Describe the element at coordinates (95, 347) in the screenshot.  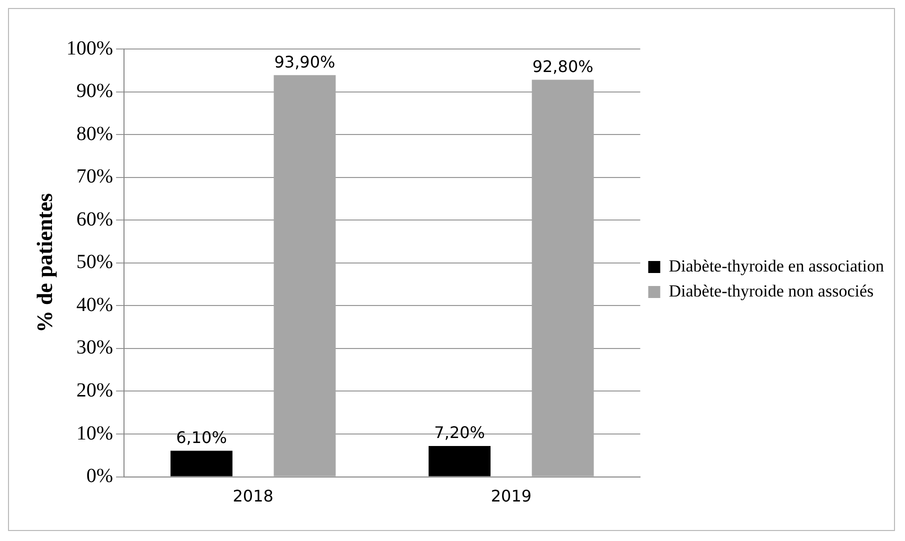
I see `y-tick-label: 30%` at that location.